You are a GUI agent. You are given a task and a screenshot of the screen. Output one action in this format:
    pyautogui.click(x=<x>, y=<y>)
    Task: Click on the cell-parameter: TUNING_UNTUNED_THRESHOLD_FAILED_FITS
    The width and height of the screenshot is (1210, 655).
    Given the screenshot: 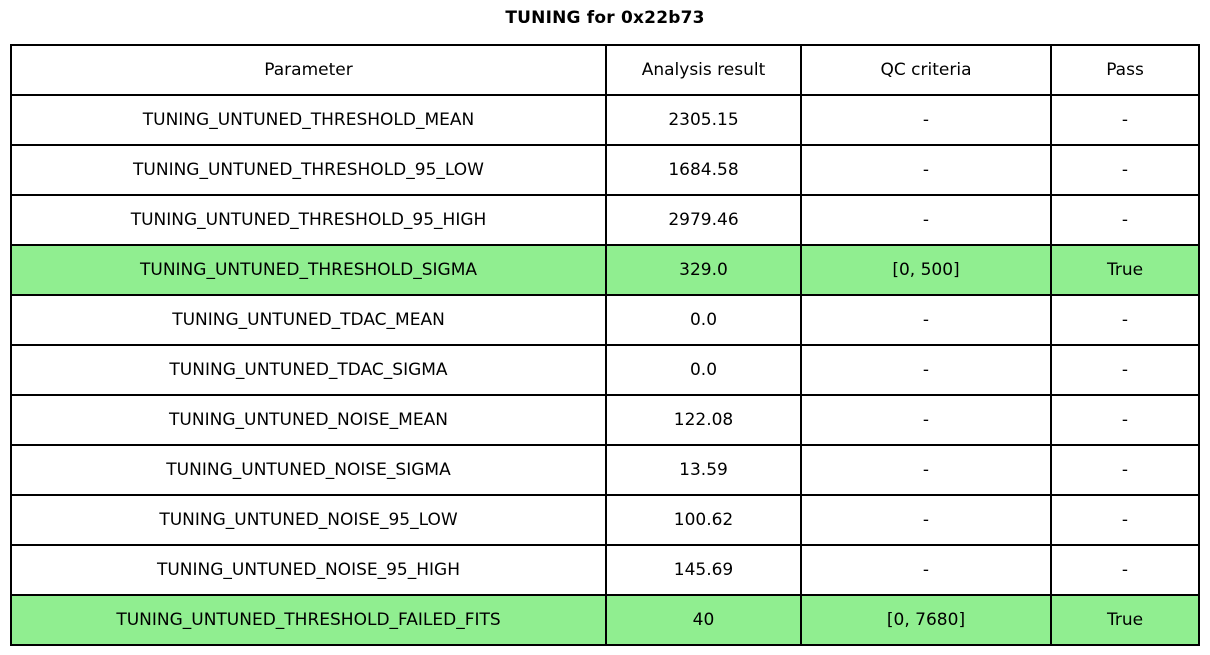 What is the action you would take?
    pyautogui.click(x=308, y=620)
    